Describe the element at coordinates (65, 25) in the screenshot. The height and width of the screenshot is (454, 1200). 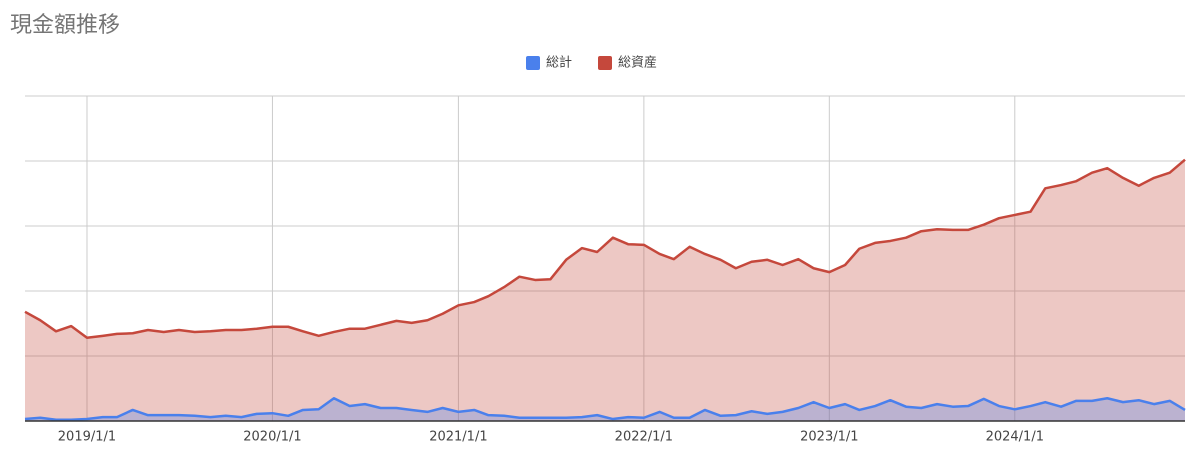
I see `chart-title: 現金額推移` at that location.